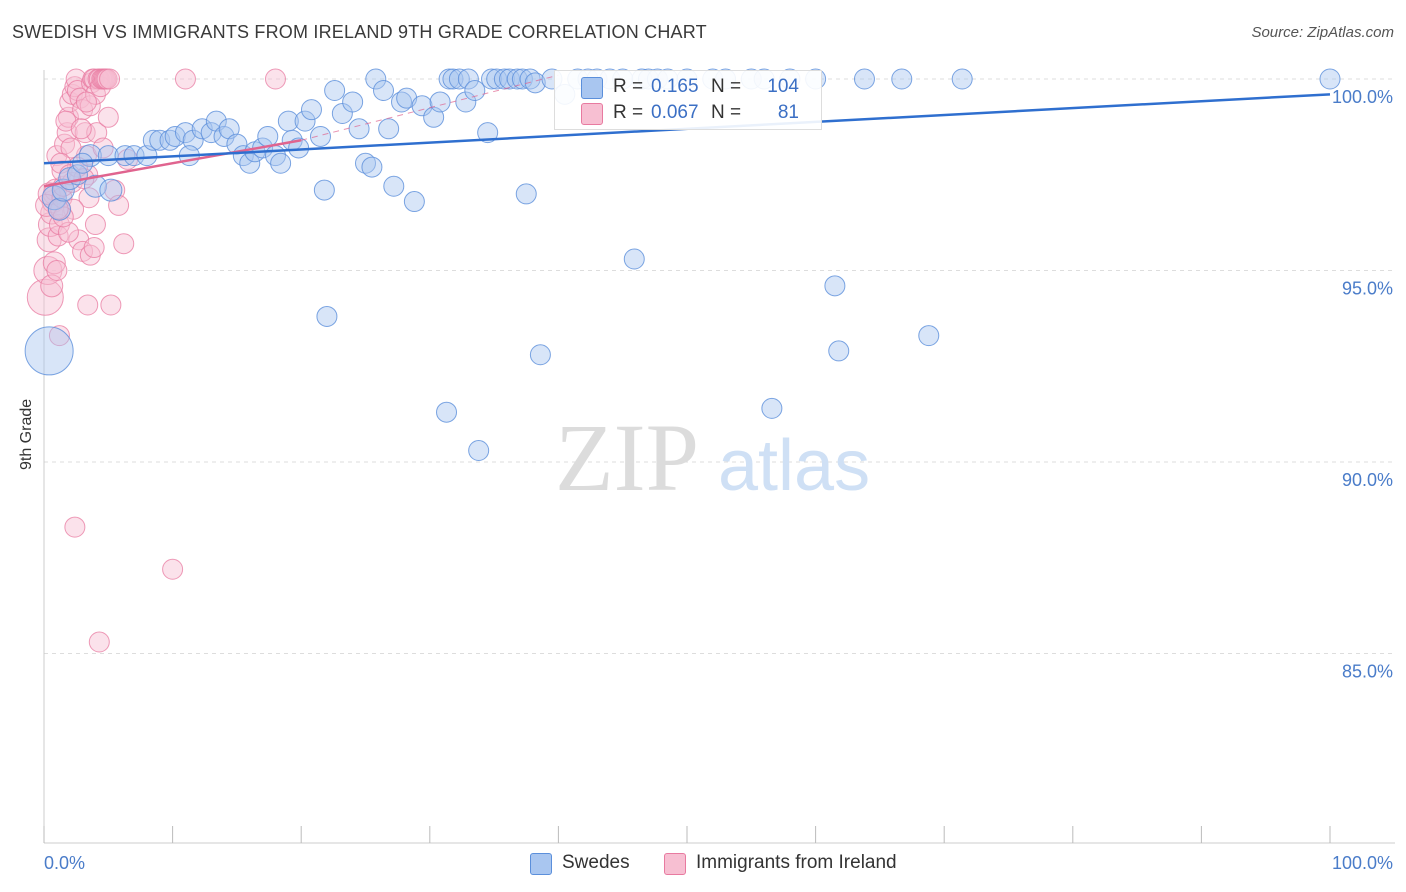  I want to click on x-tick-label: 100.0%, so click(1362, 863).